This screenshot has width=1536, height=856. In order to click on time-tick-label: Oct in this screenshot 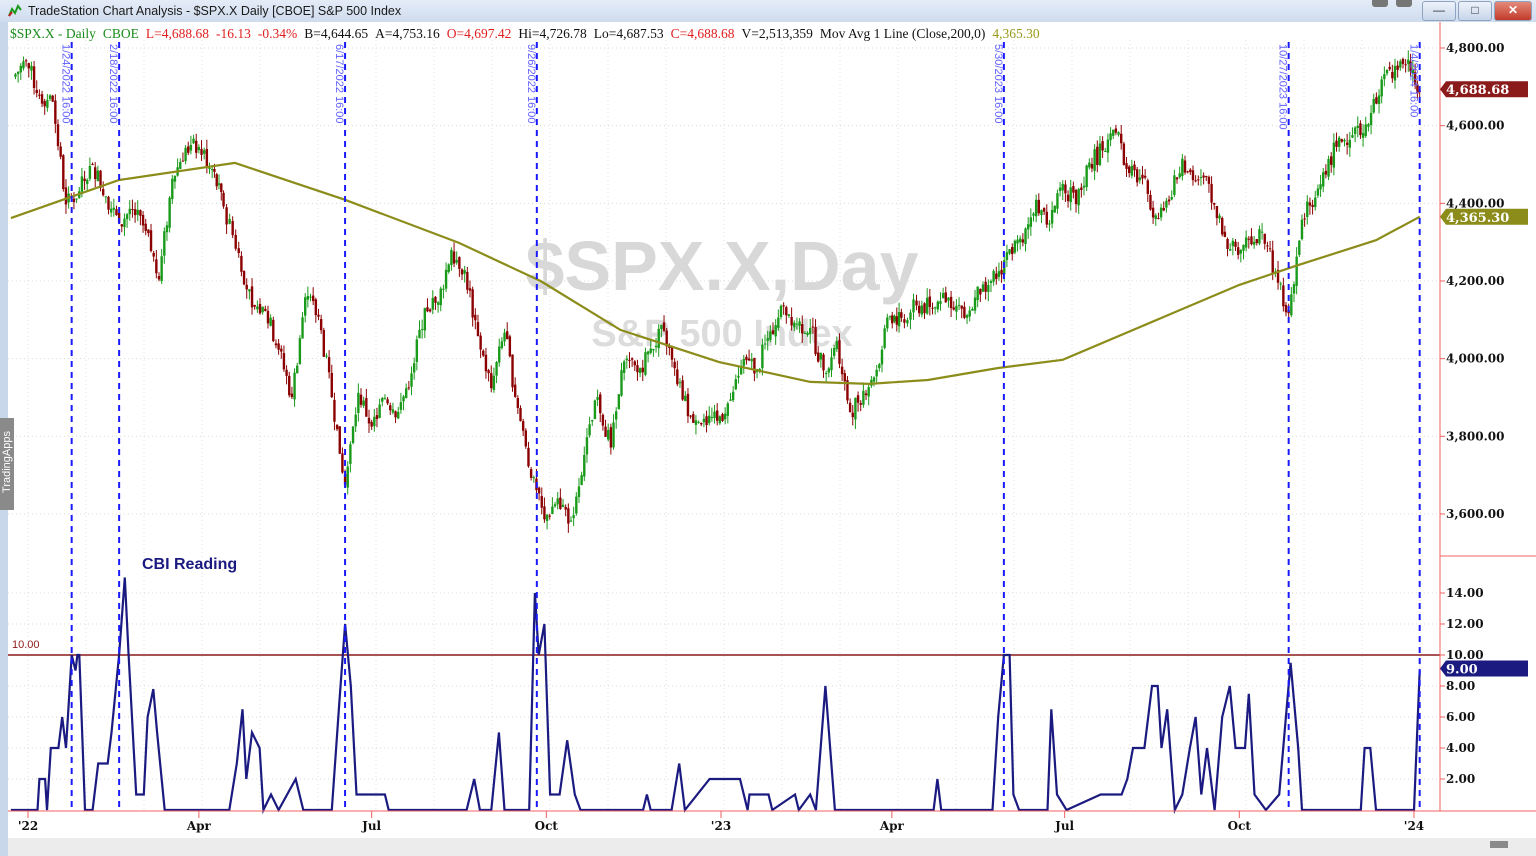, I will do `click(547, 826)`.